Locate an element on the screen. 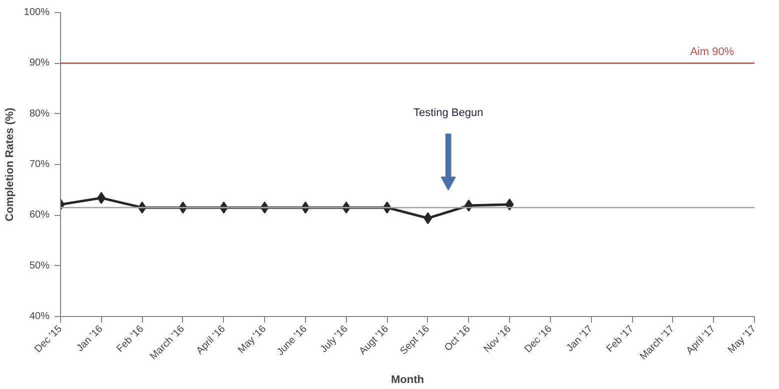 This screenshot has width=779, height=389. y-tick-label: 90% is located at coordinates (39, 63).